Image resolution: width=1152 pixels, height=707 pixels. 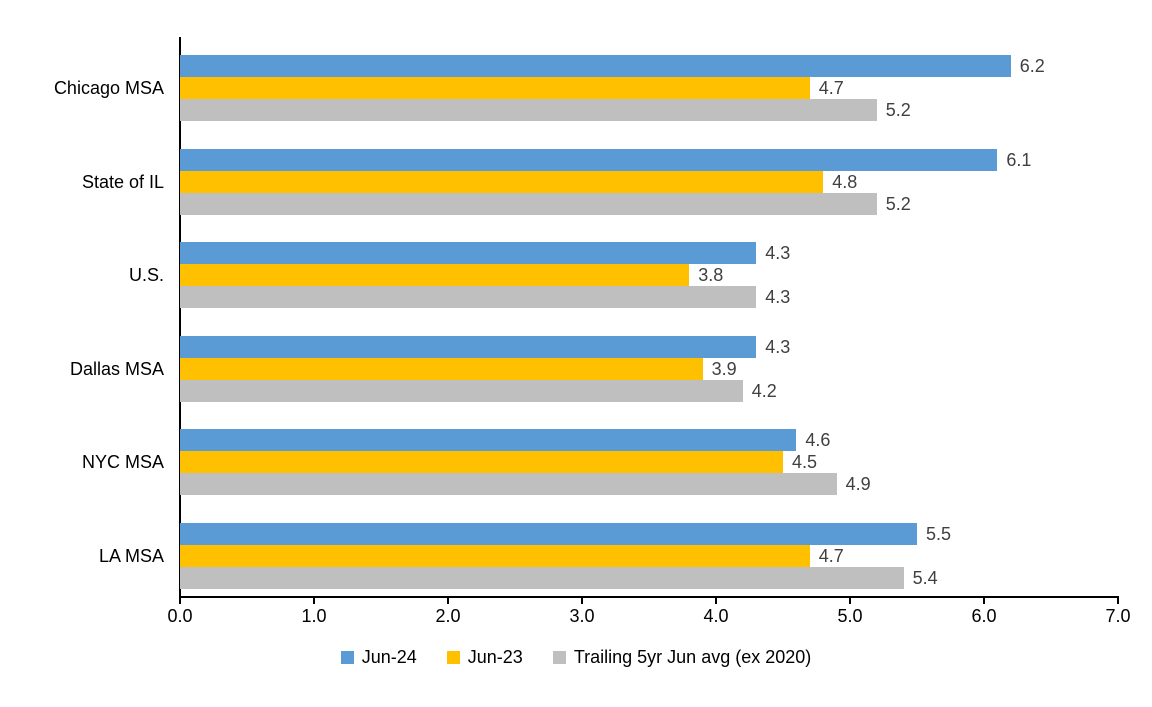 What do you see at coordinates (548, 534) in the screenshot?
I see `bar-jun-24-la-msa` at bounding box center [548, 534].